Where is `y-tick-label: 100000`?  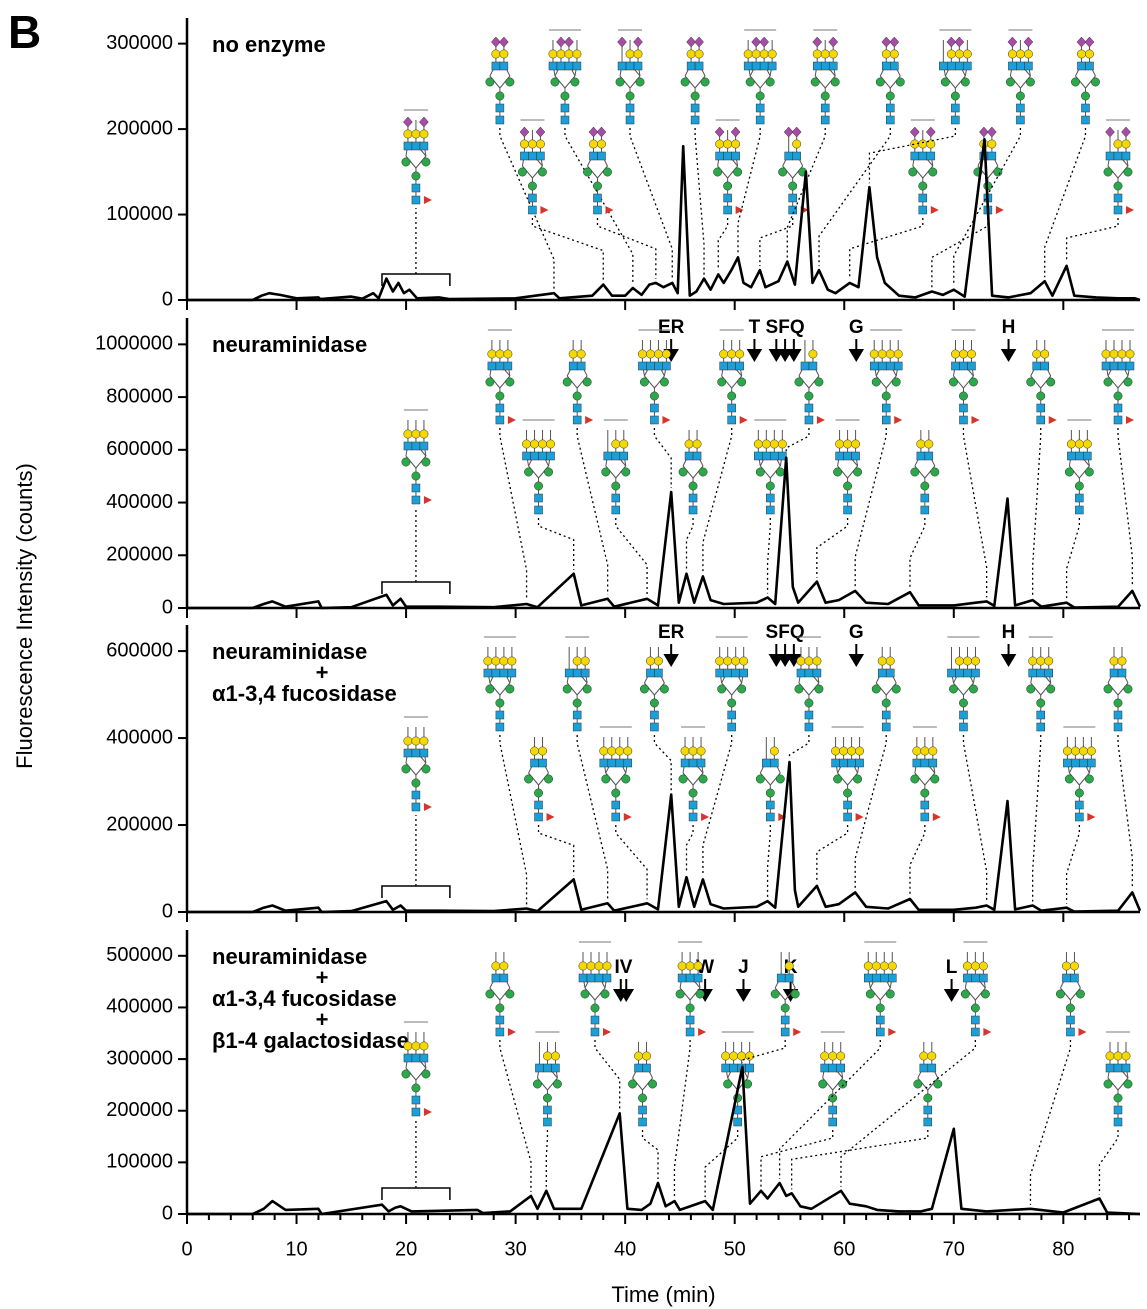 y-tick-label: 100000 is located at coordinates (139, 1162).